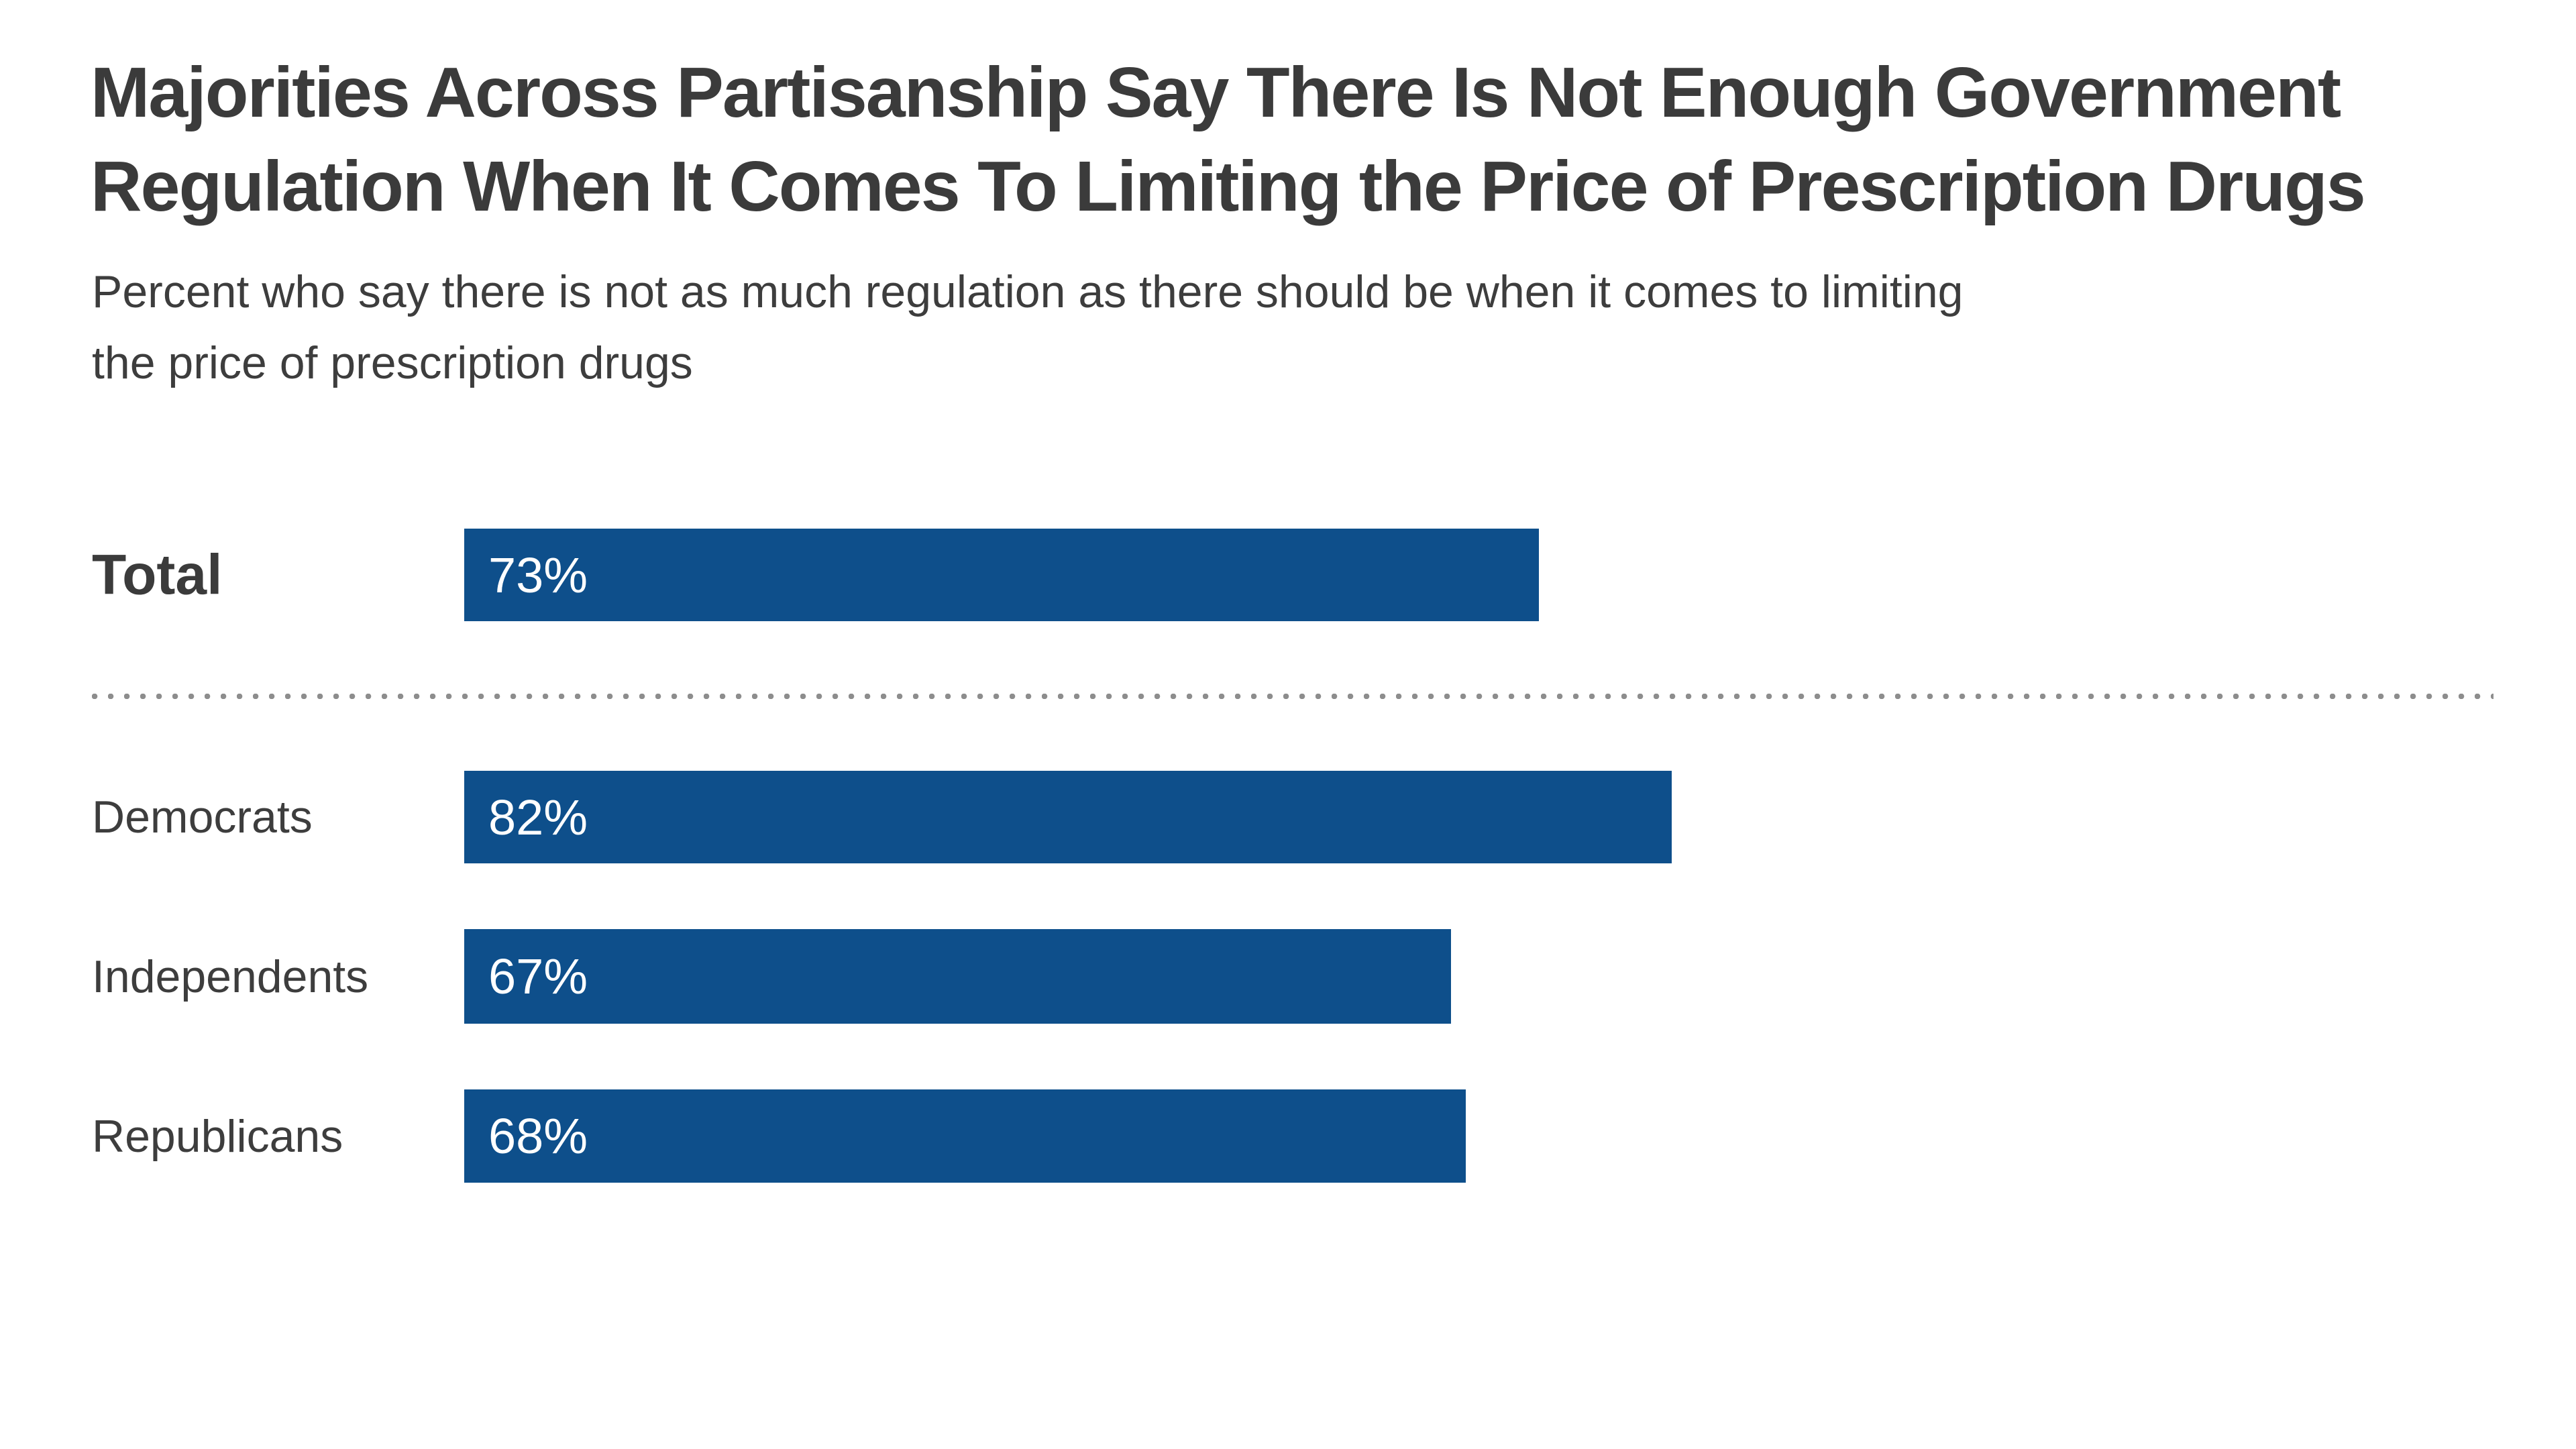 The height and width of the screenshot is (1449, 2576). I want to click on row-label-total: Total, so click(157, 574).